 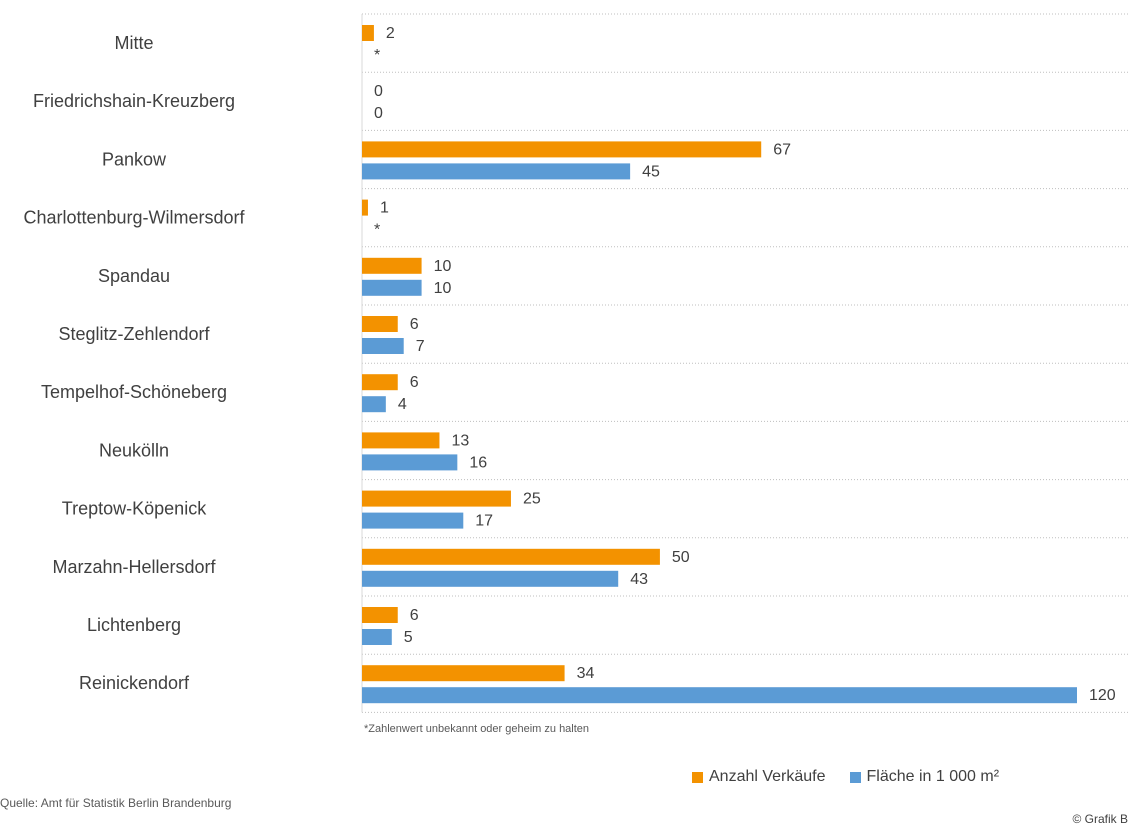 What do you see at coordinates (134, 450) in the screenshot?
I see `category-label: Neukölln` at bounding box center [134, 450].